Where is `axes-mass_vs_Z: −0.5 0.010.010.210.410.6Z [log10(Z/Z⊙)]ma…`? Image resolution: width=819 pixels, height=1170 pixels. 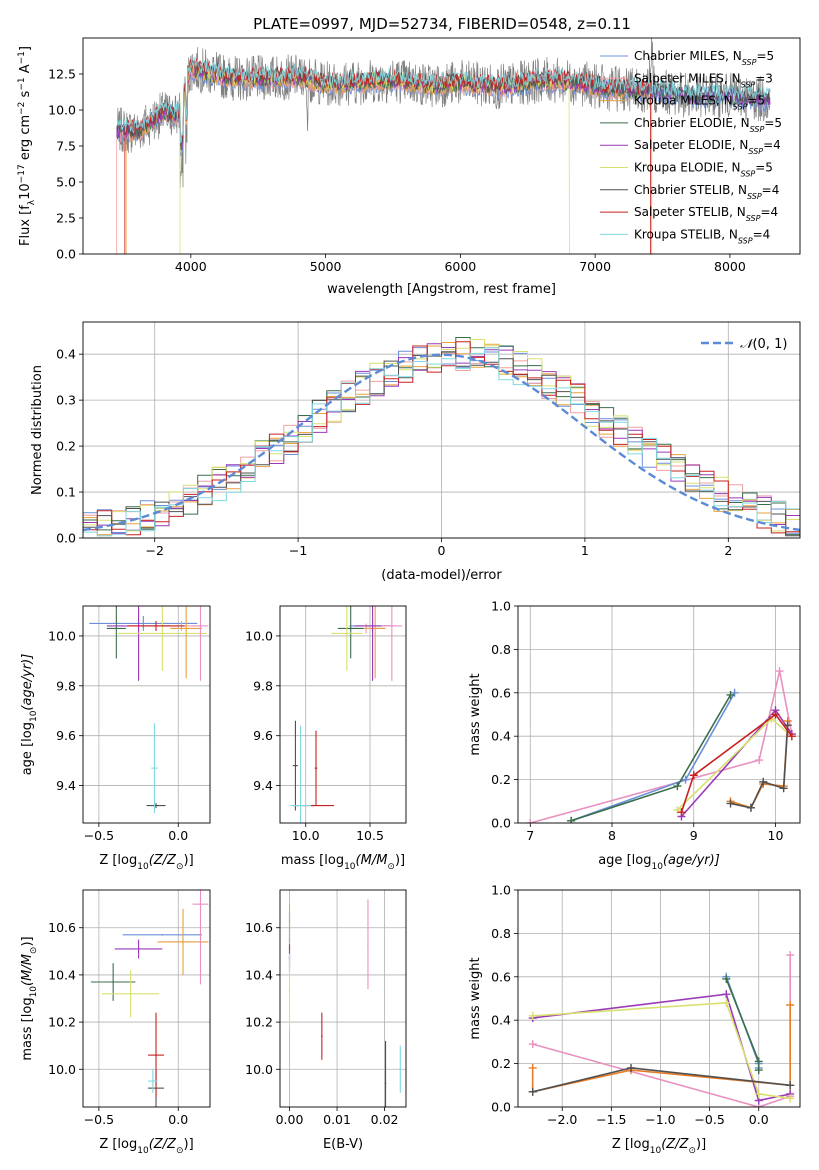 axes-mass_vs_Z: −0.5 0.010.010.210.410.6Z [log10(Z/Z⊙)]ma… is located at coordinates (107, 1038).